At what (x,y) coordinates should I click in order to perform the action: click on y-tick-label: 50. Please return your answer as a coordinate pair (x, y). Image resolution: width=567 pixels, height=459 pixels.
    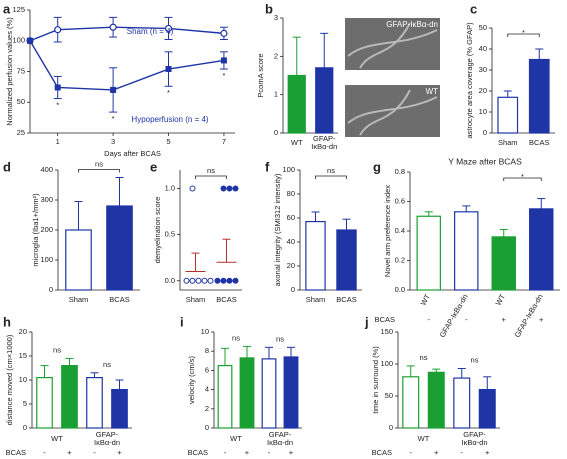
    Looking at the image, I should click on (21, 101).